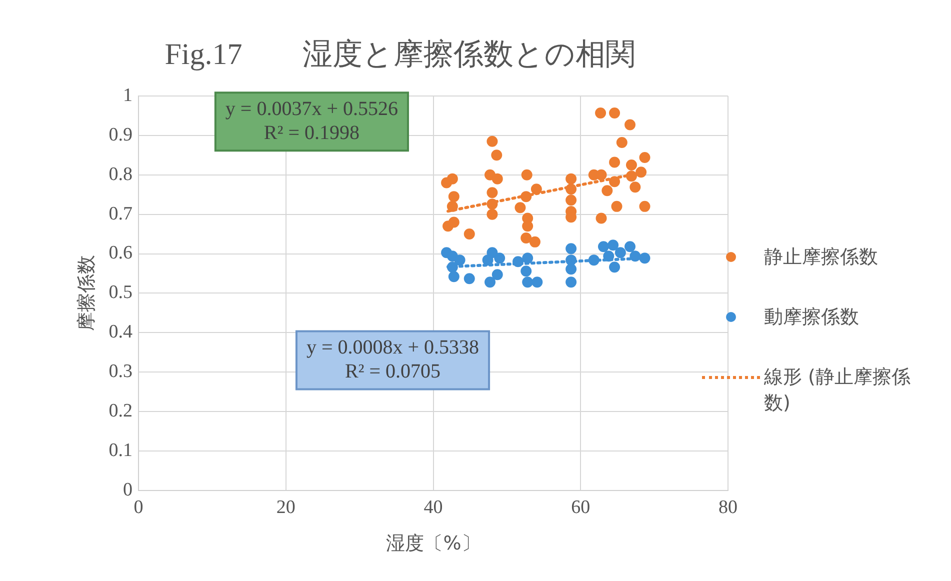 This screenshot has width=951, height=581. Describe the element at coordinates (400, 54) in the screenshot. I see `chart-title: Fig.17 湿度と摩擦係数との相関` at that location.